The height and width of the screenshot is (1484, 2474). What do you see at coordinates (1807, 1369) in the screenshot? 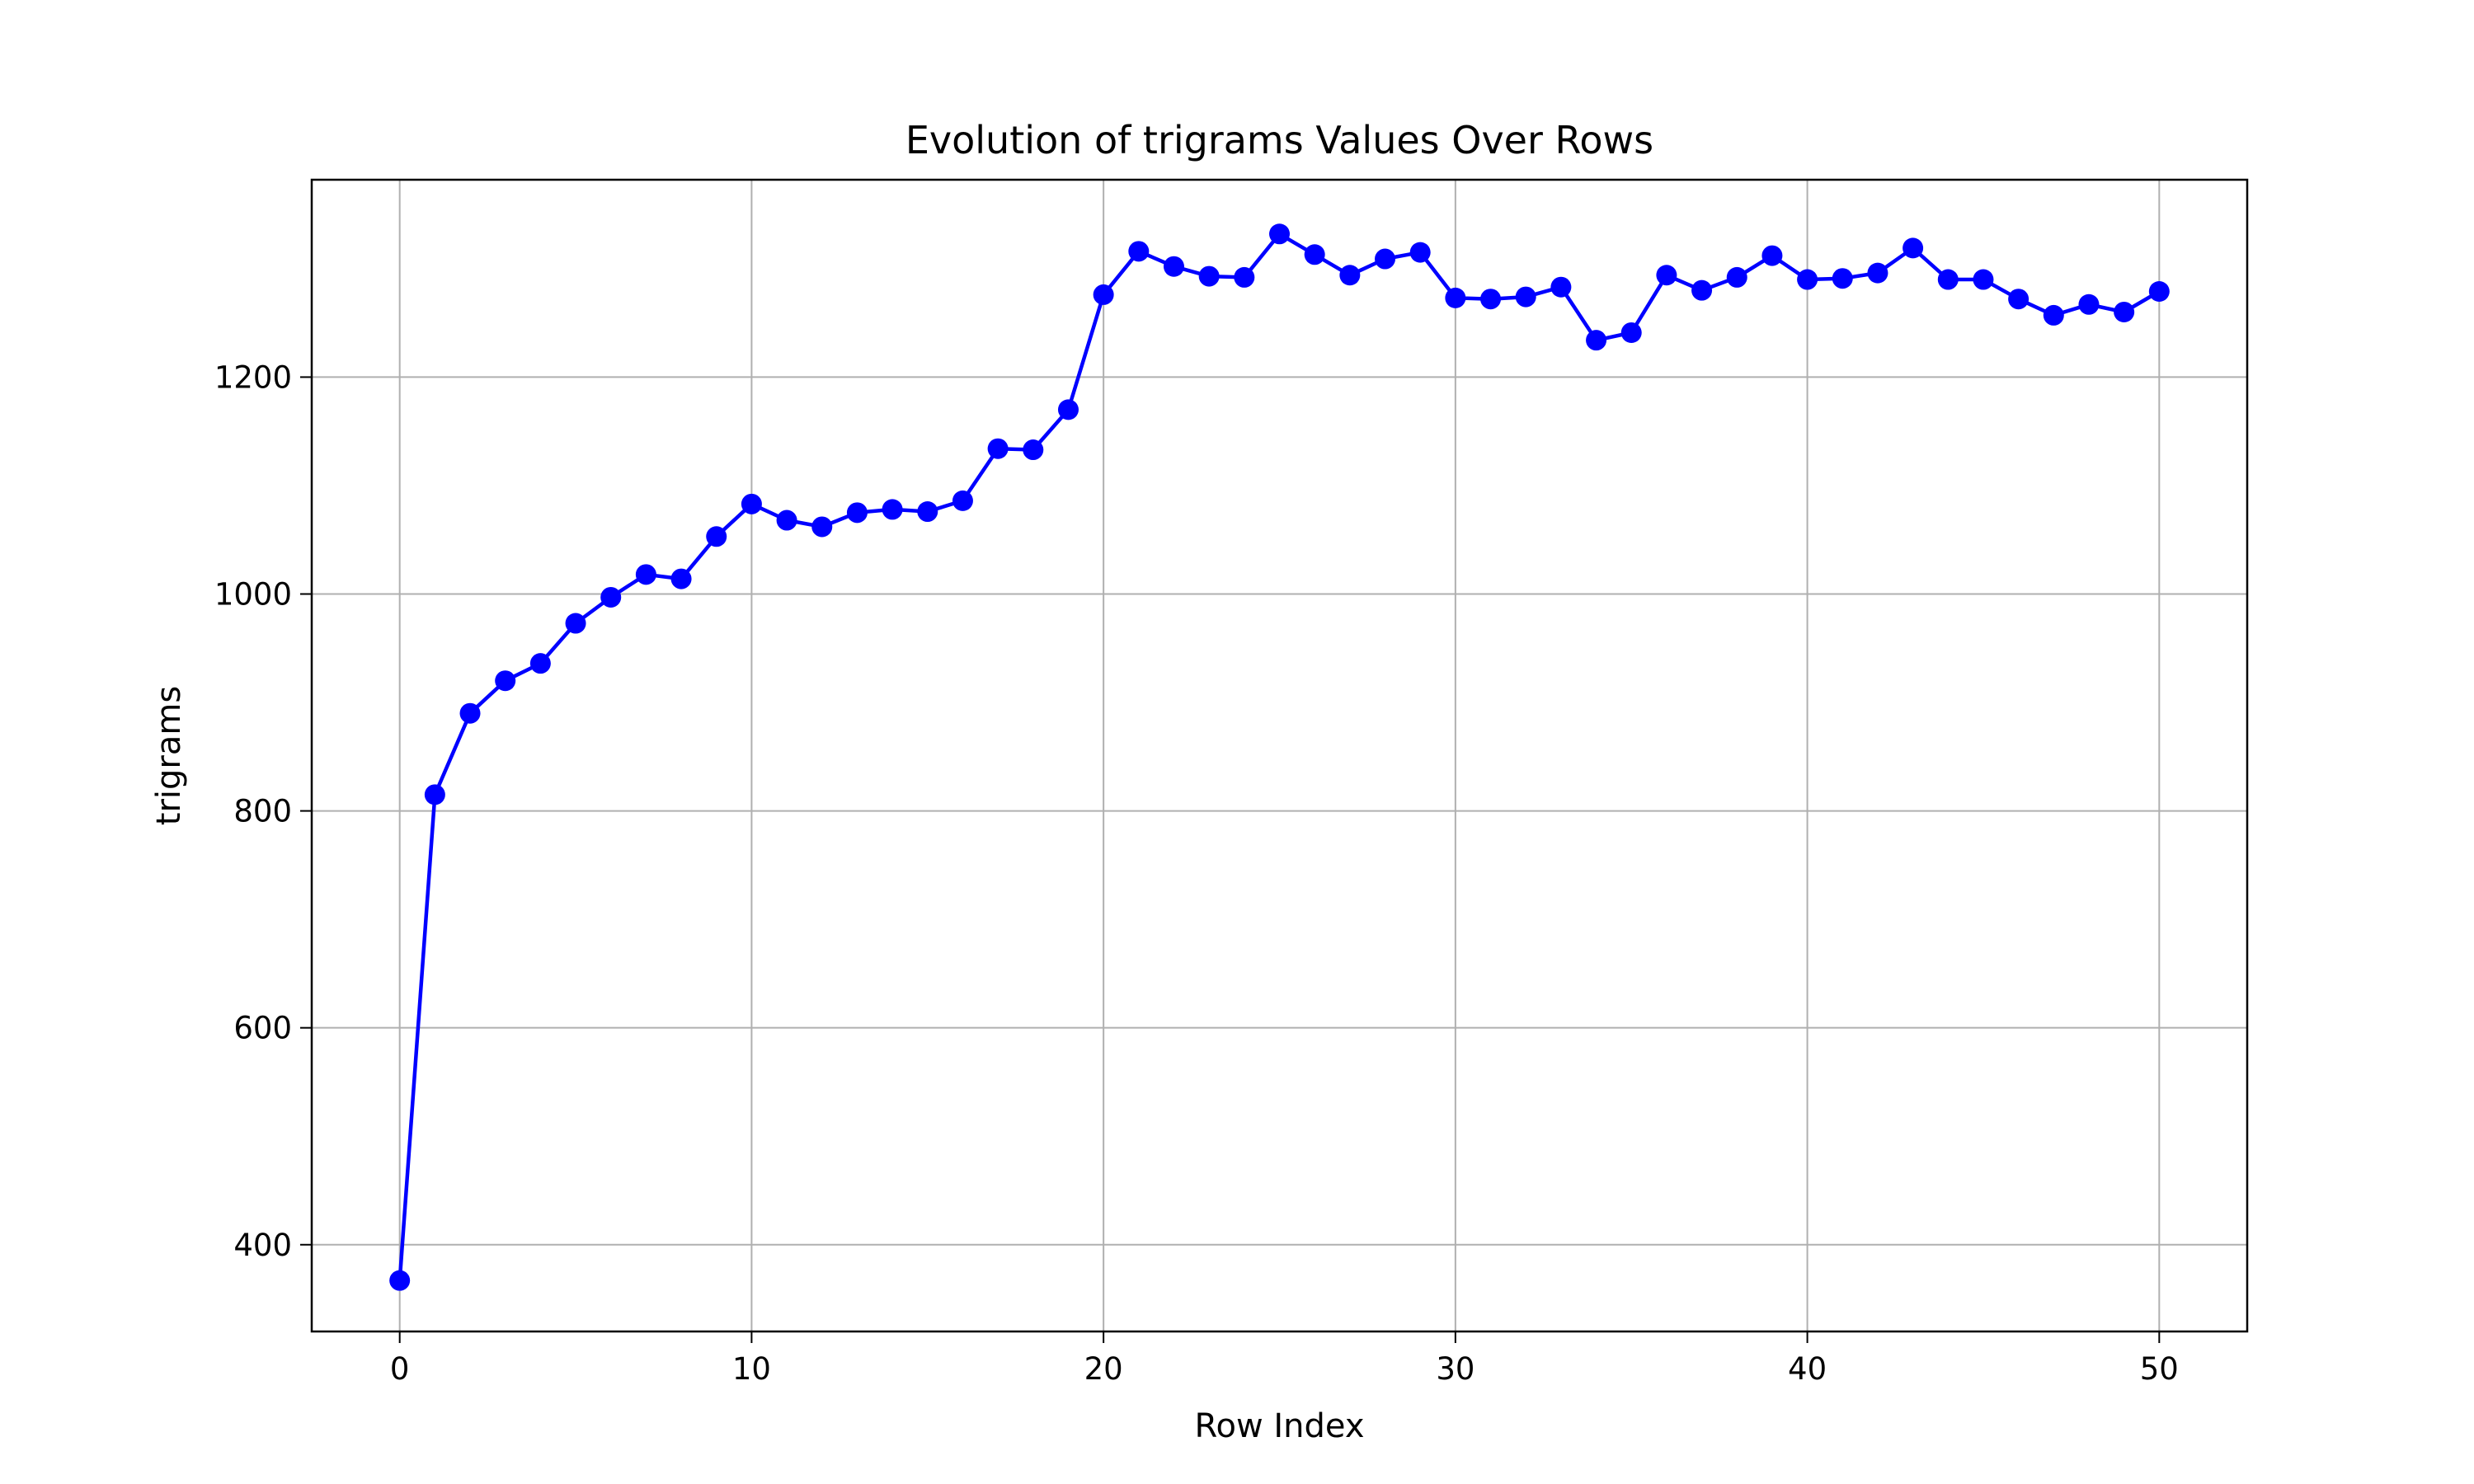
I see `x-tick-label: 40` at bounding box center [1807, 1369].